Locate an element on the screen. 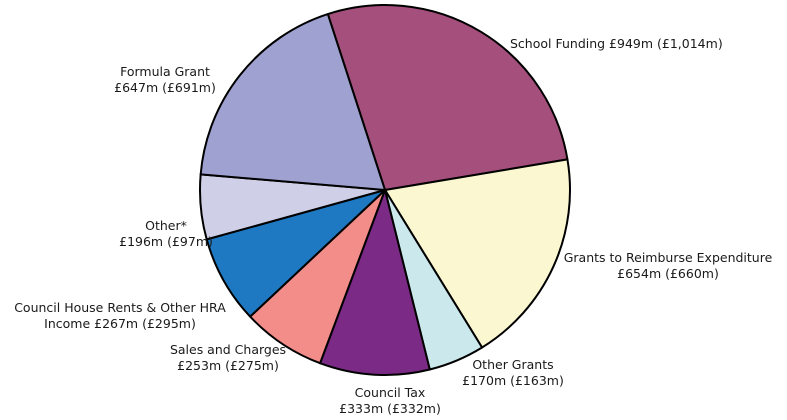  slice-label-line: Formula Grant is located at coordinates (165, 71).